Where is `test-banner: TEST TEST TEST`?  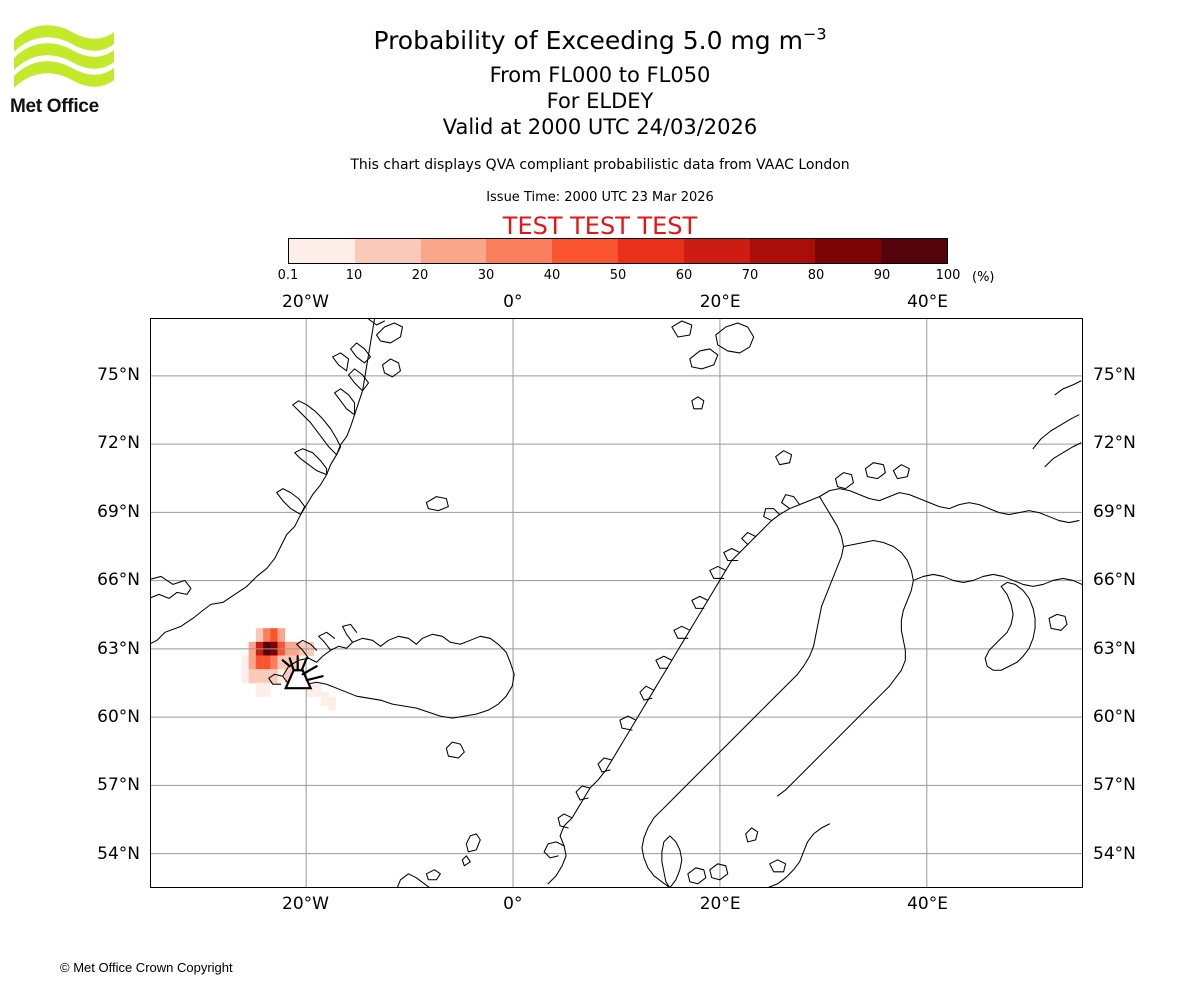 test-banner: TEST TEST TEST is located at coordinates (600, 226).